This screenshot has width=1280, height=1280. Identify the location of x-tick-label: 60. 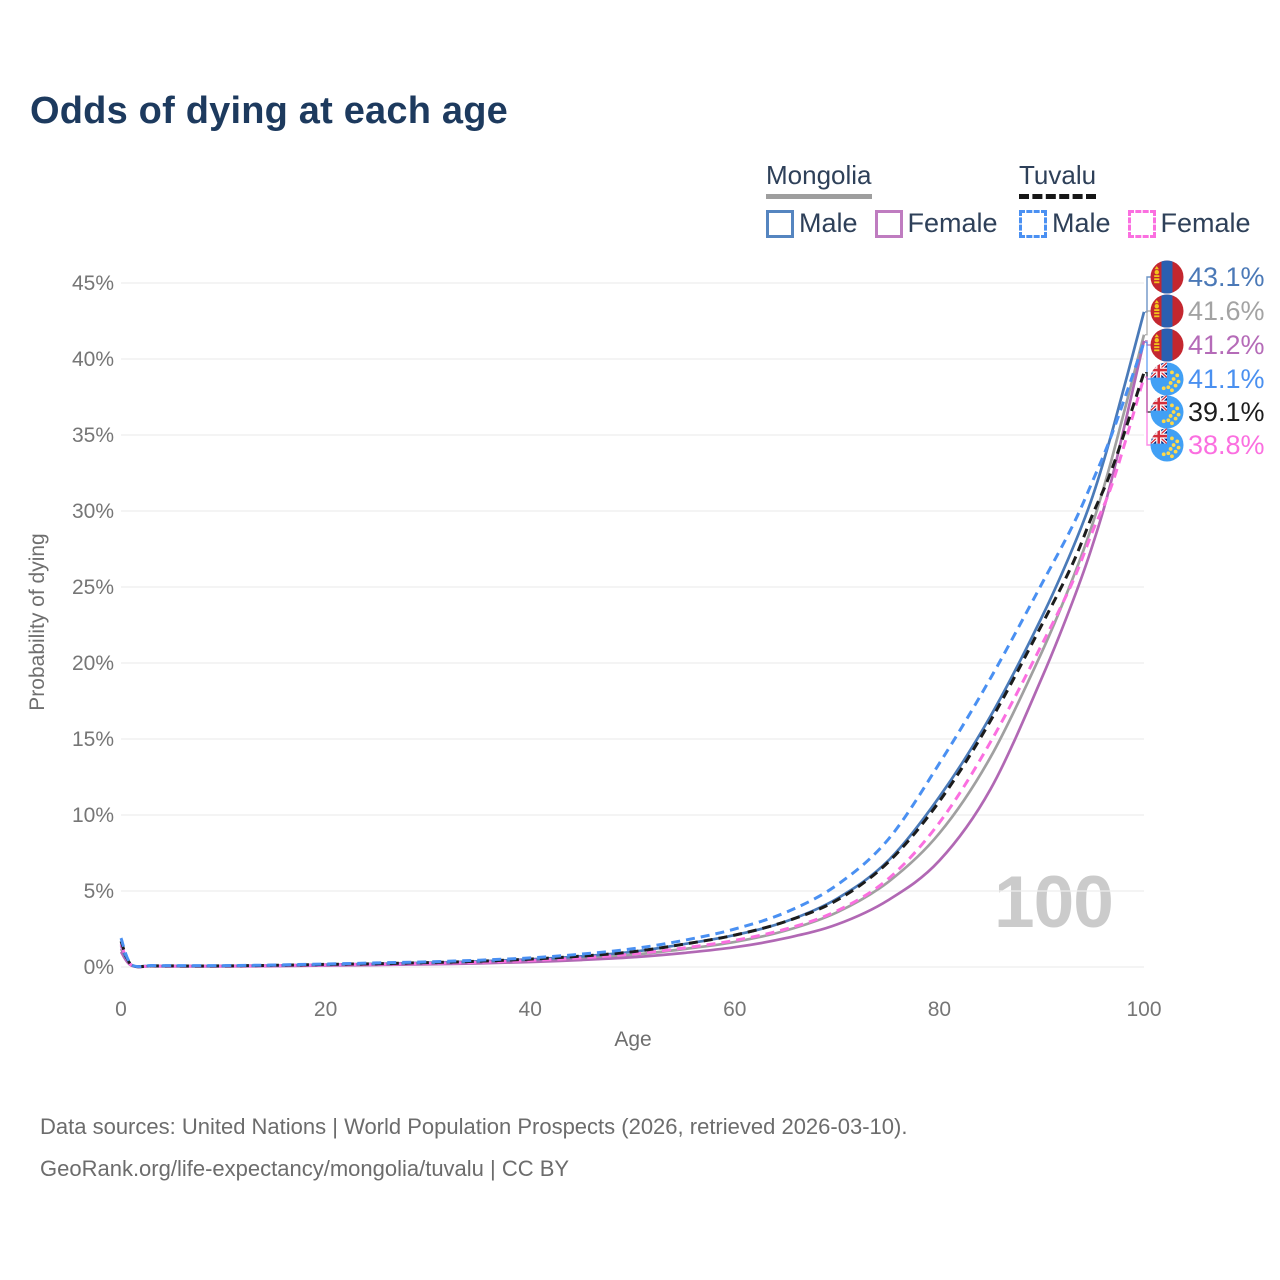
(734, 1009).